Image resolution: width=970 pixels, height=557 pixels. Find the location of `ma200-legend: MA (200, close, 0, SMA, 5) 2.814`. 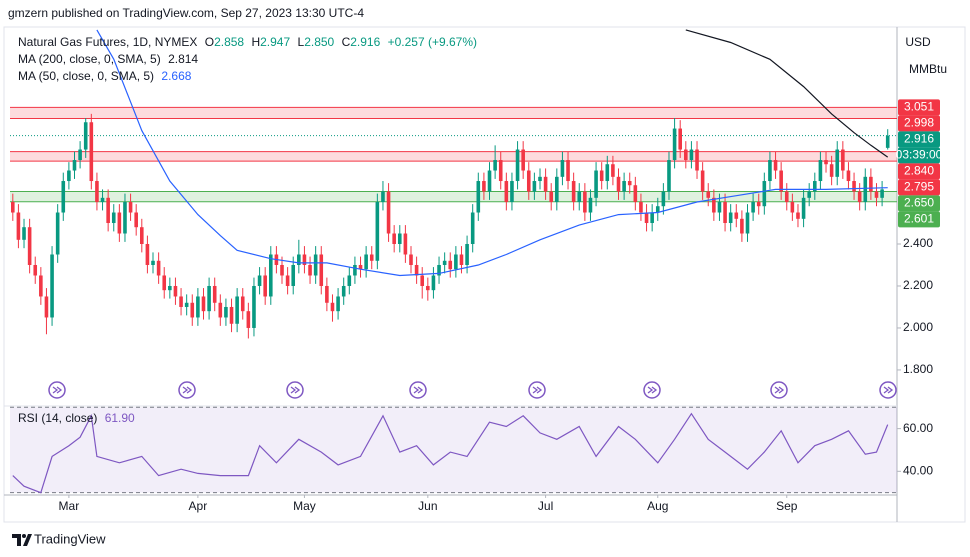

ma200-legend: MA (200, close, 0, SMA, 5) 2.814 is located at coordinates (110, 59).